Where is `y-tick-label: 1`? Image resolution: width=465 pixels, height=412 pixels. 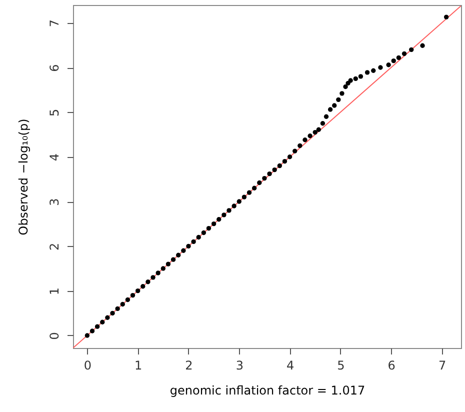
y-tick-label: 1 is located at coordinates (55, 292).